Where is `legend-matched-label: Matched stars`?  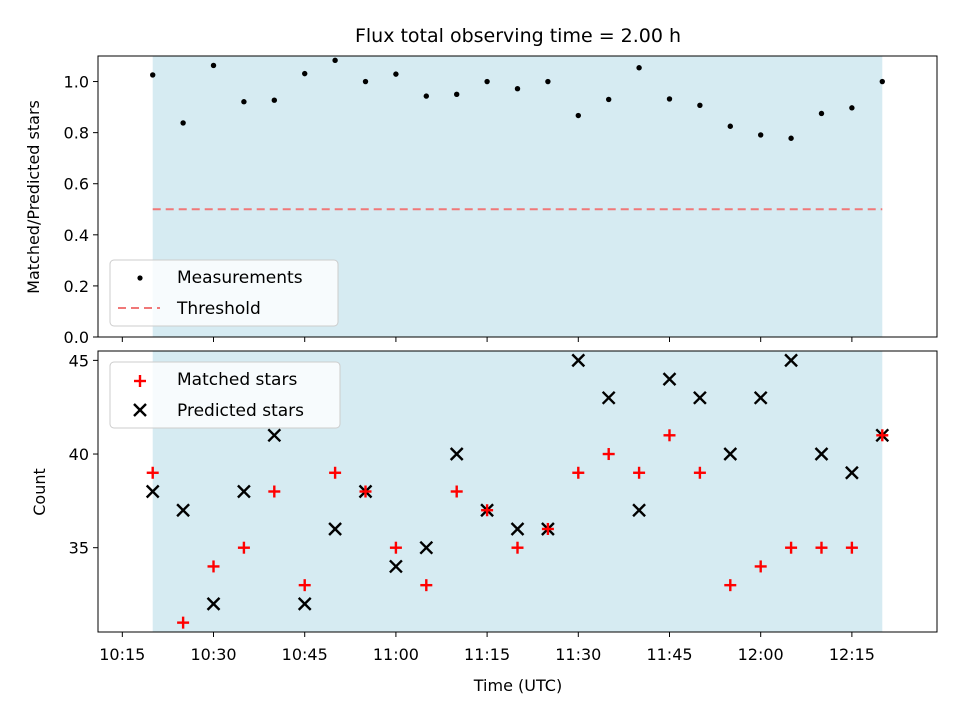
legend-matched-label: Matched stars is located at coordinates (237, 380).